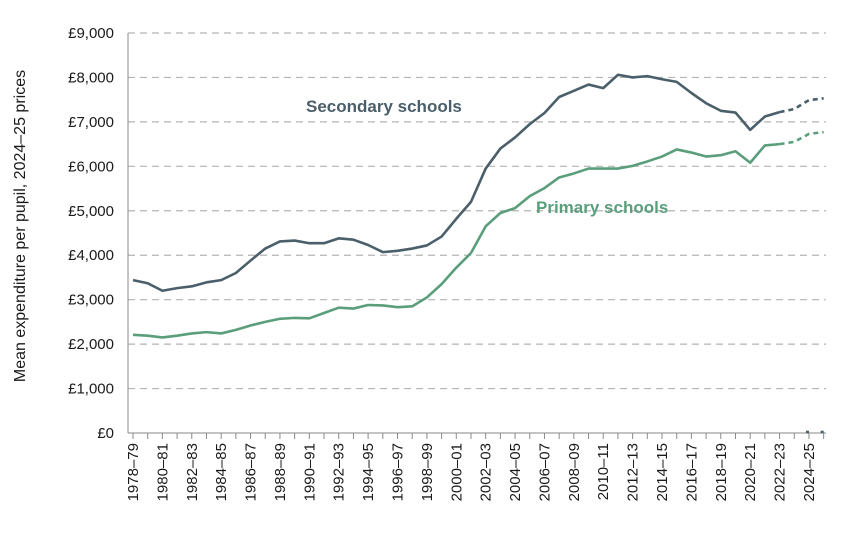  What do you see at coordinates (398, 472) in the screenshot?
I see `x-tick-label: 1996–97` at bounding box center [398, 472].